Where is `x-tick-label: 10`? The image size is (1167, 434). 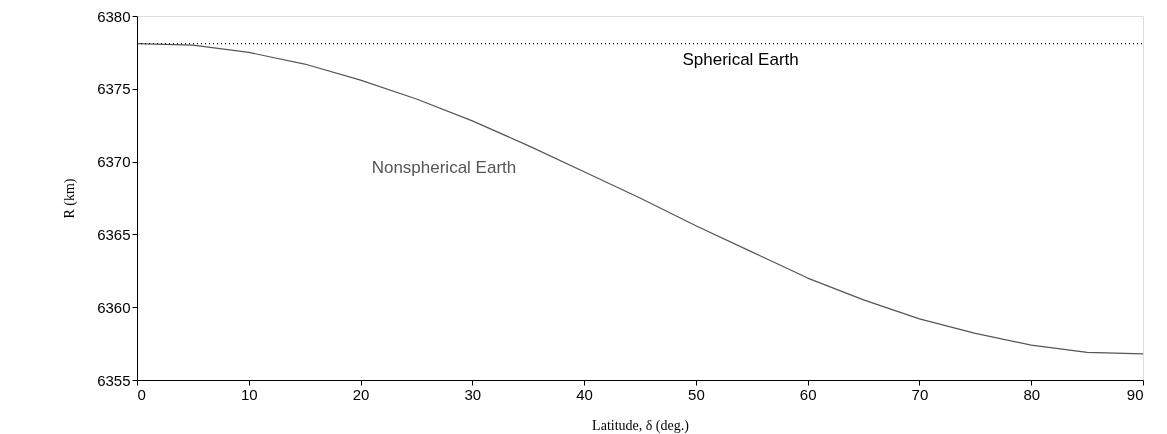 x-tick-label: 10 is located at coordinates (249, 394).